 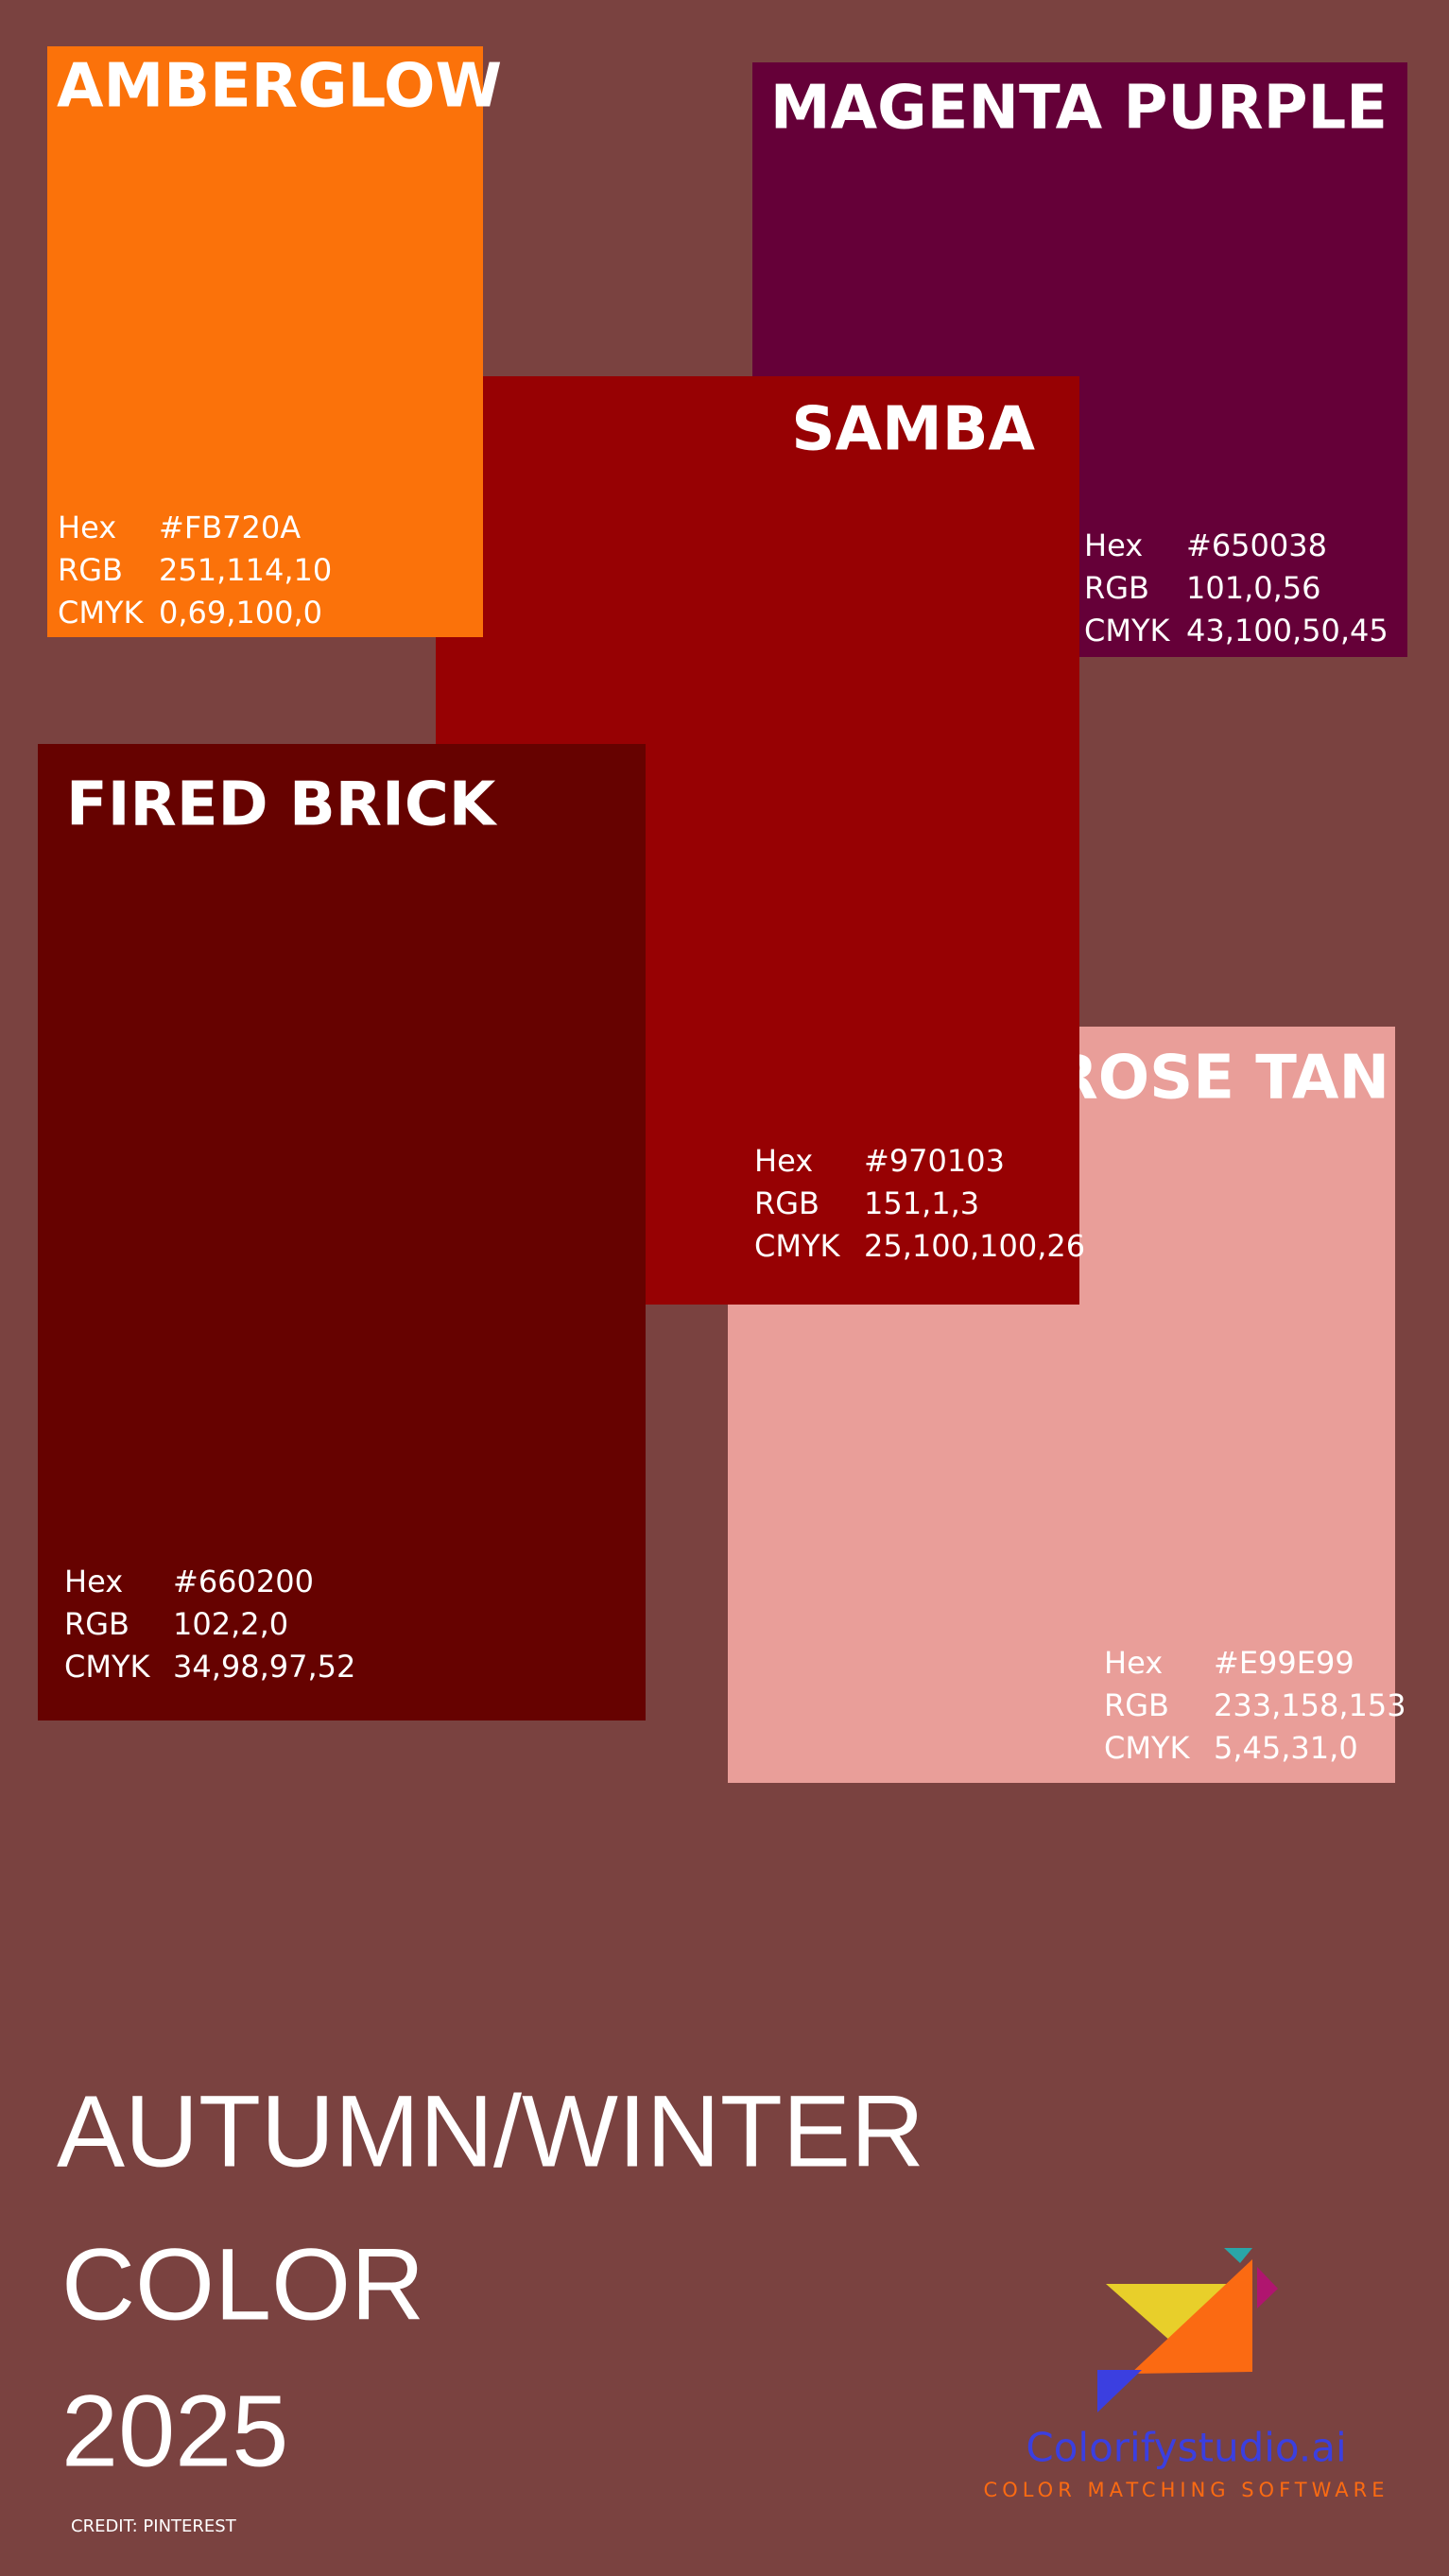 I want to click on info-value: 101,0,56, so click(x=1253, y=588).